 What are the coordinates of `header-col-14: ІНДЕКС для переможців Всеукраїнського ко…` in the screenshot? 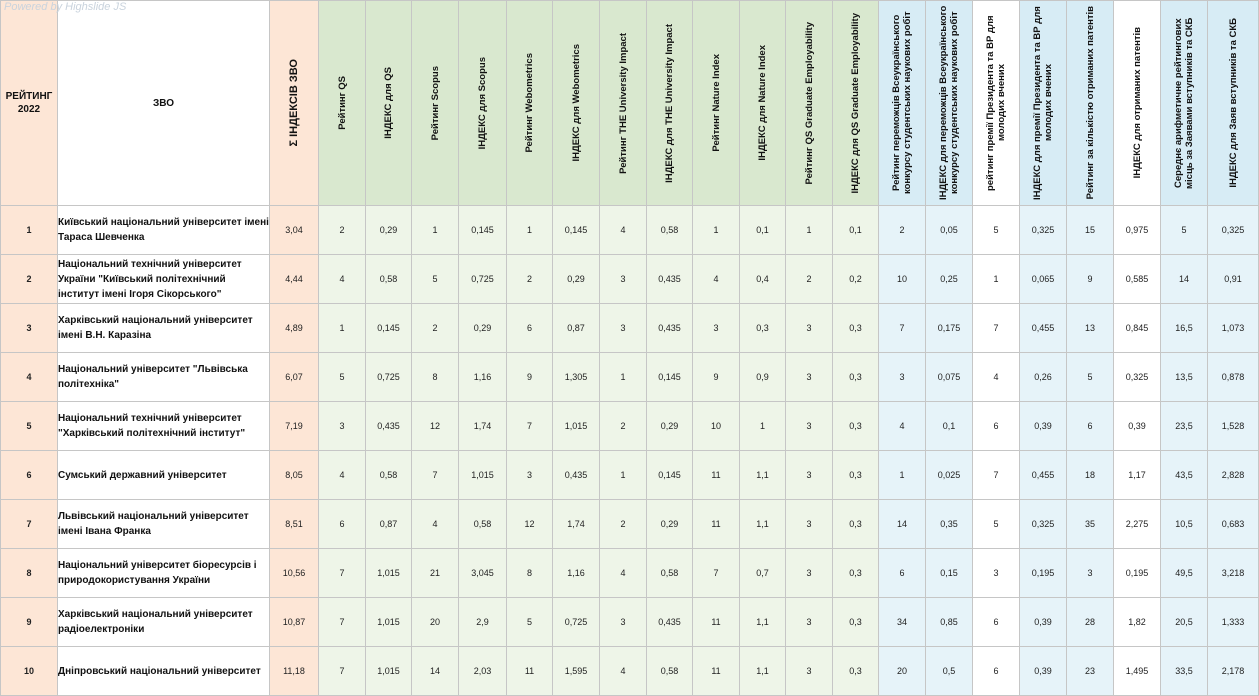 It's located at (949, 103).